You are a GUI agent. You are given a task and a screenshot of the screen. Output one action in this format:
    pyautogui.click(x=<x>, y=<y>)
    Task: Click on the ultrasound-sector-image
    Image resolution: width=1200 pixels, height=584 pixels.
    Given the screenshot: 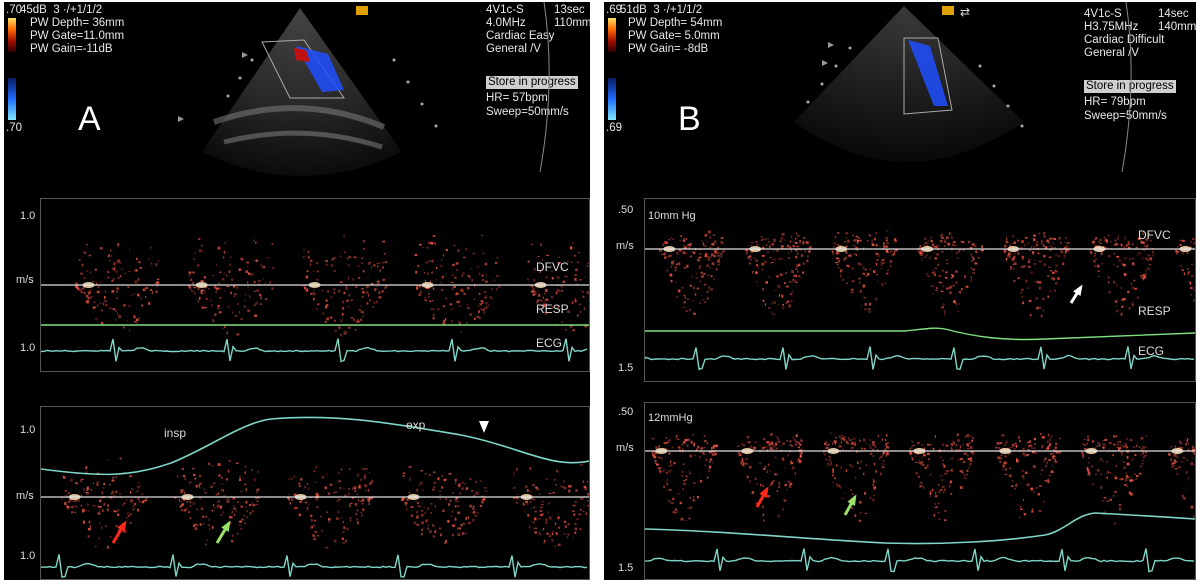 What is the action you would take?
    pyautogui.click(x=364, y=89)
    